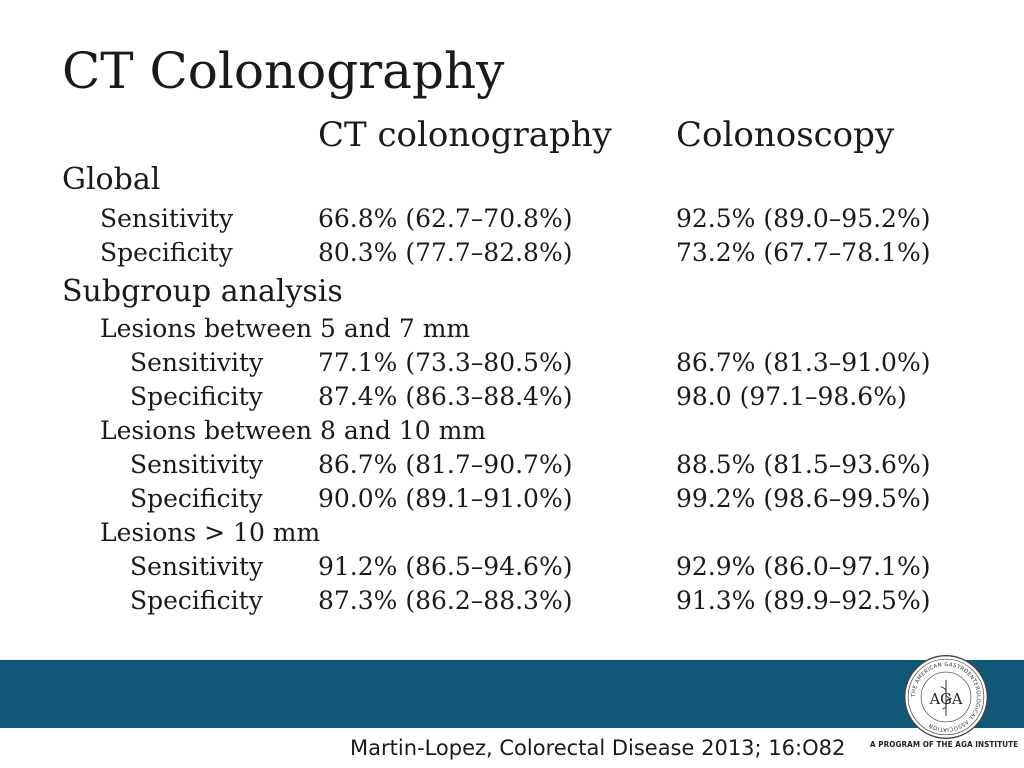 This screenshot has width=1024, height=768. Describe the element at coordinates (803, 362) in the screenshot. I see `colonoscopy-value: 86.7% (81.3–91.0%)` at that location.